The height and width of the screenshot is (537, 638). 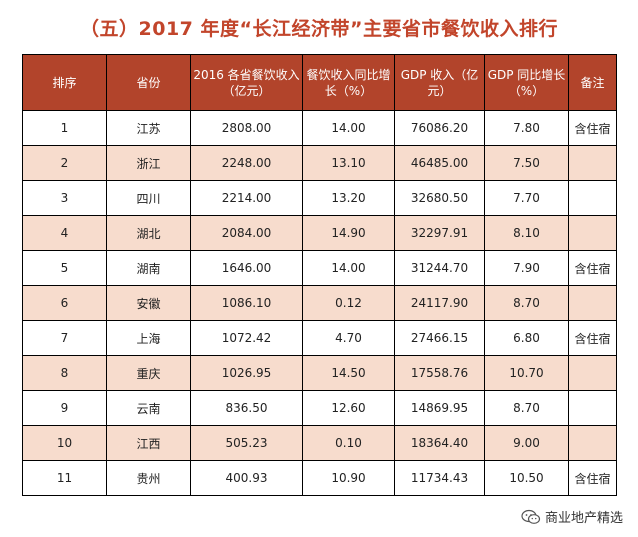 What do you see at coordinates (64, 128) in the screenshot?
I see `rank-cell: 1` at bounding box center [64, 128].